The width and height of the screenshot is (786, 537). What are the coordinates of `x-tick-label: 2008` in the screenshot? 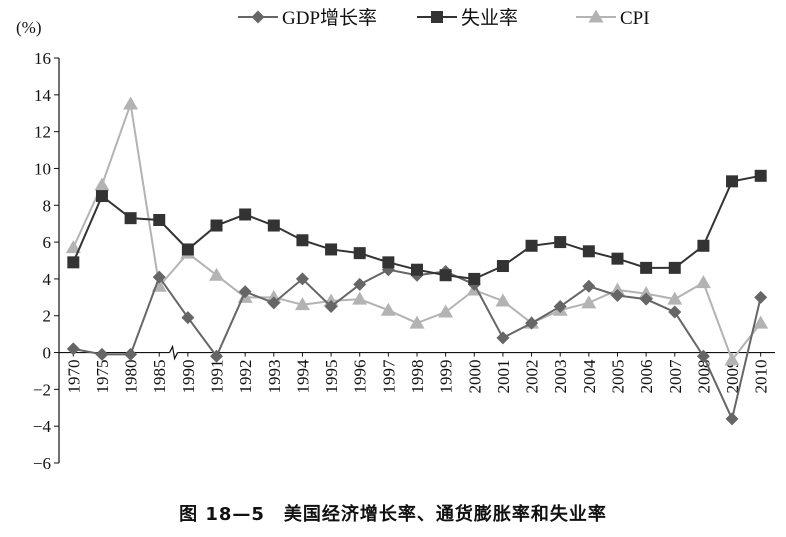 It's located at (703, 377).